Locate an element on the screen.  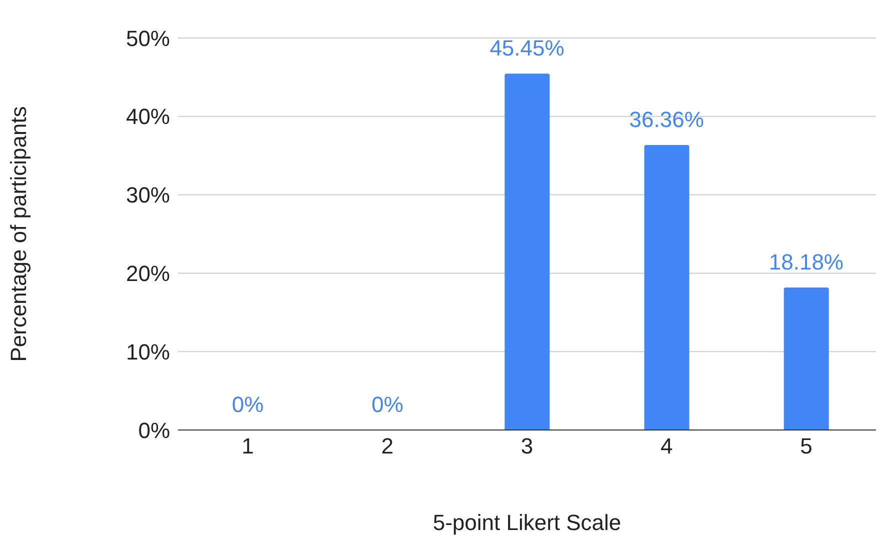
y-tick-label: 20% is located at coordinates (148, 273).